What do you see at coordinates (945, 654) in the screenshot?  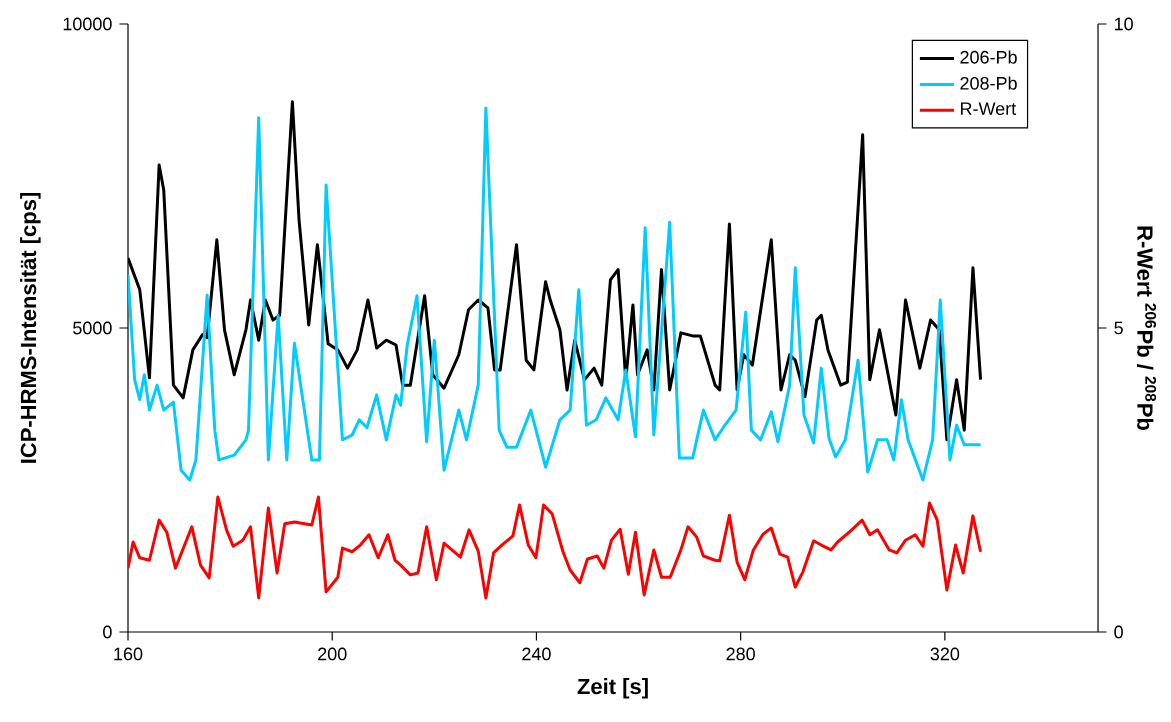 I see `x-tick-label: 320` at bounding box center [945, 654].